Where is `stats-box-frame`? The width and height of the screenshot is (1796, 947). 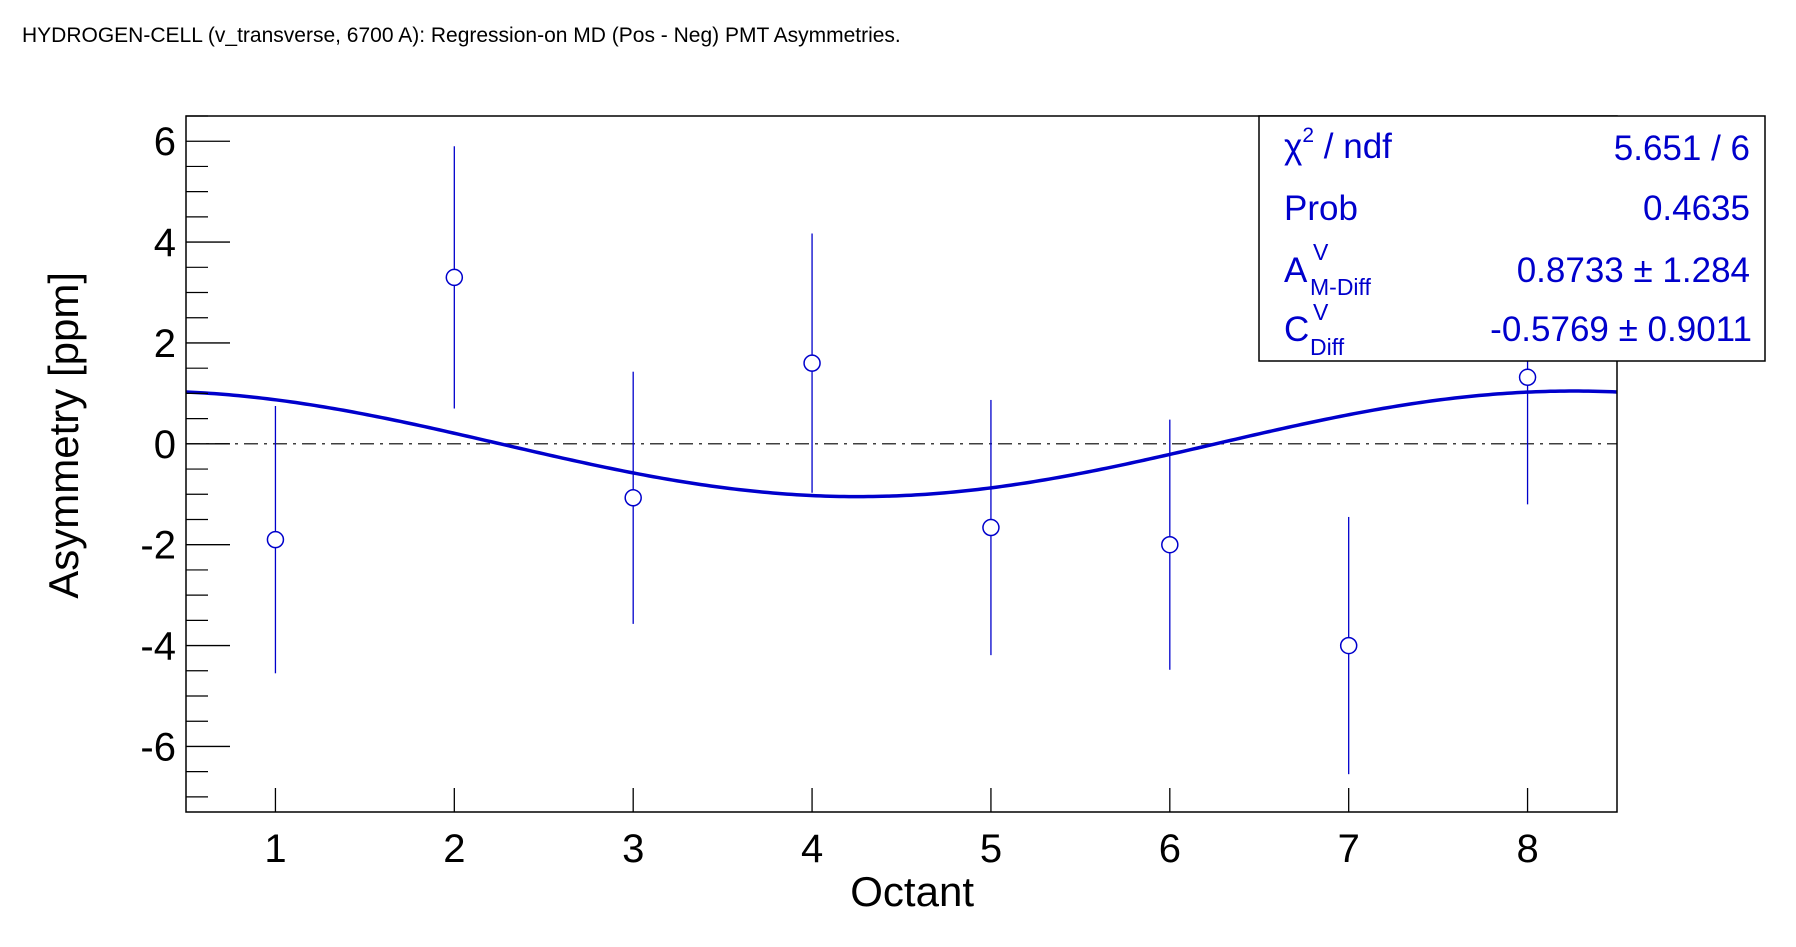
stats-box-frame is located at coordinates (1512, 238).